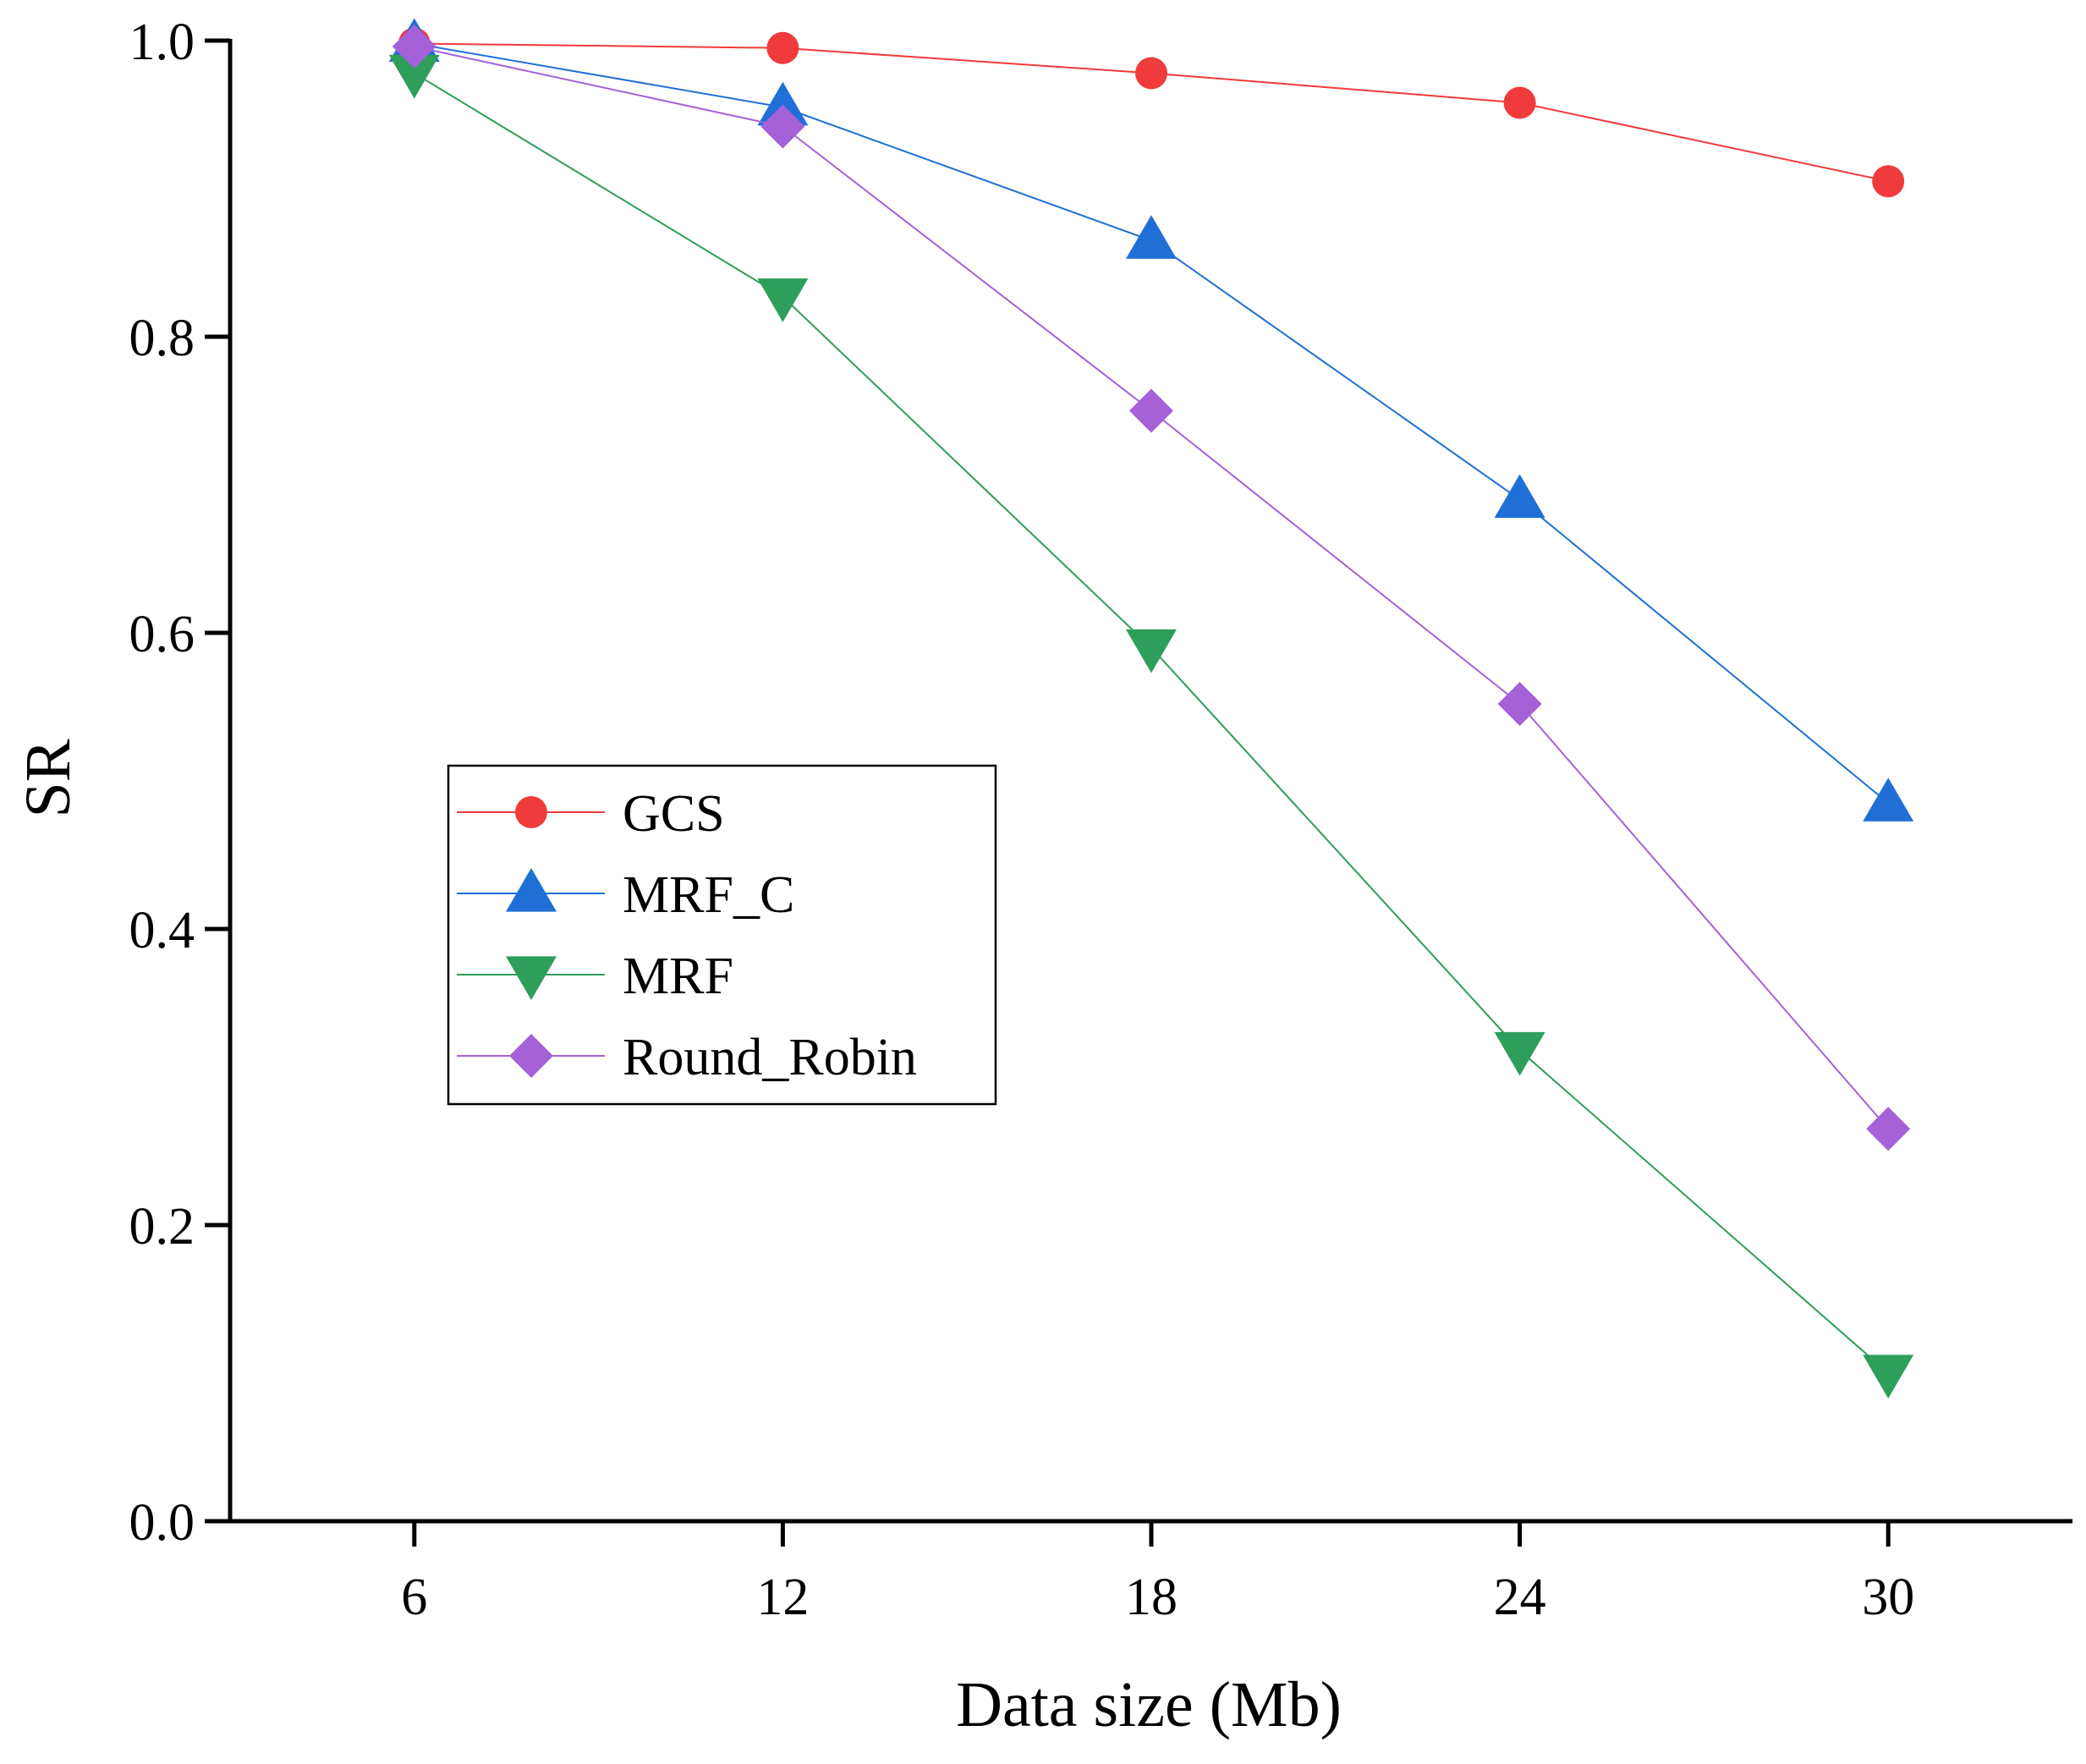 The image size is (2086, 1764). I want to click on legend-label: GCS, so click(674, 814).